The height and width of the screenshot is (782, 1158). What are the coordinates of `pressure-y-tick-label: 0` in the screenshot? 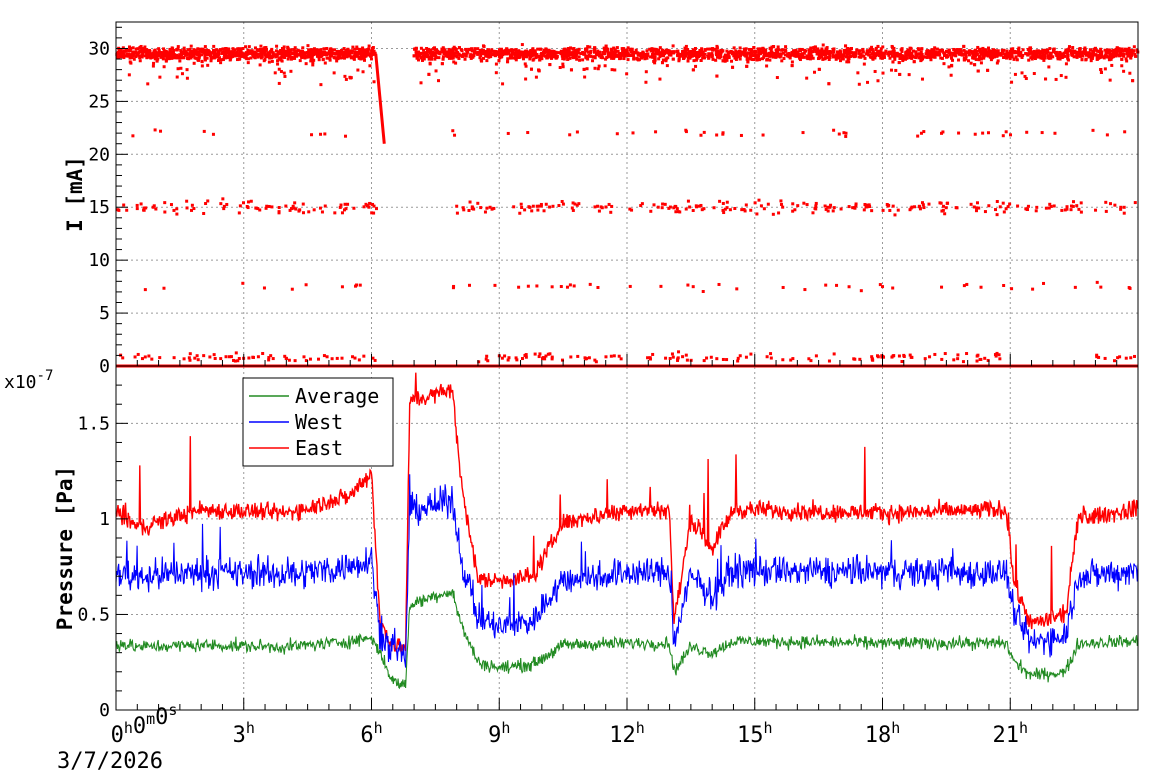 It's located at (104, 710).